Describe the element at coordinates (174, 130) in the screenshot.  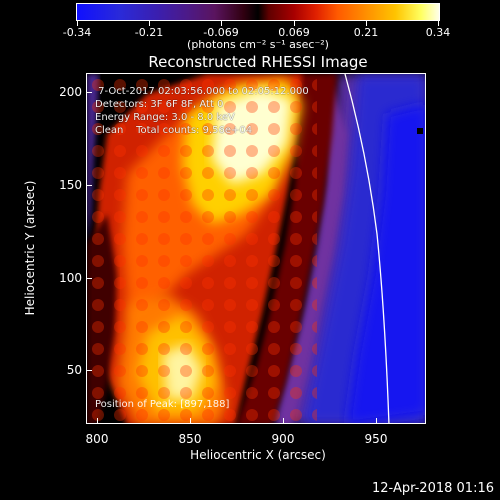
I see `info-clean-counts: Clean Total counts: 9.56e+04` at that location.